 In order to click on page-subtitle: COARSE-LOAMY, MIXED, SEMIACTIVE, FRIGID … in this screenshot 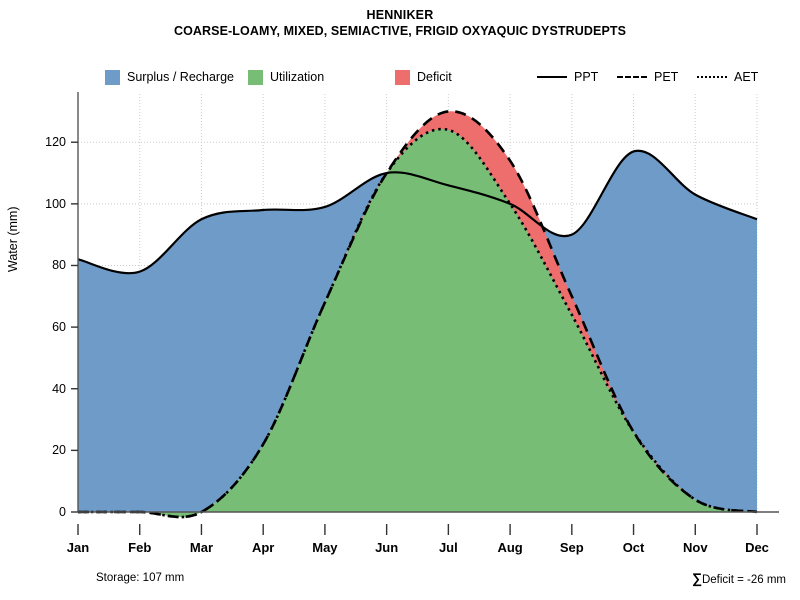, I will do `click(400, 31)`.